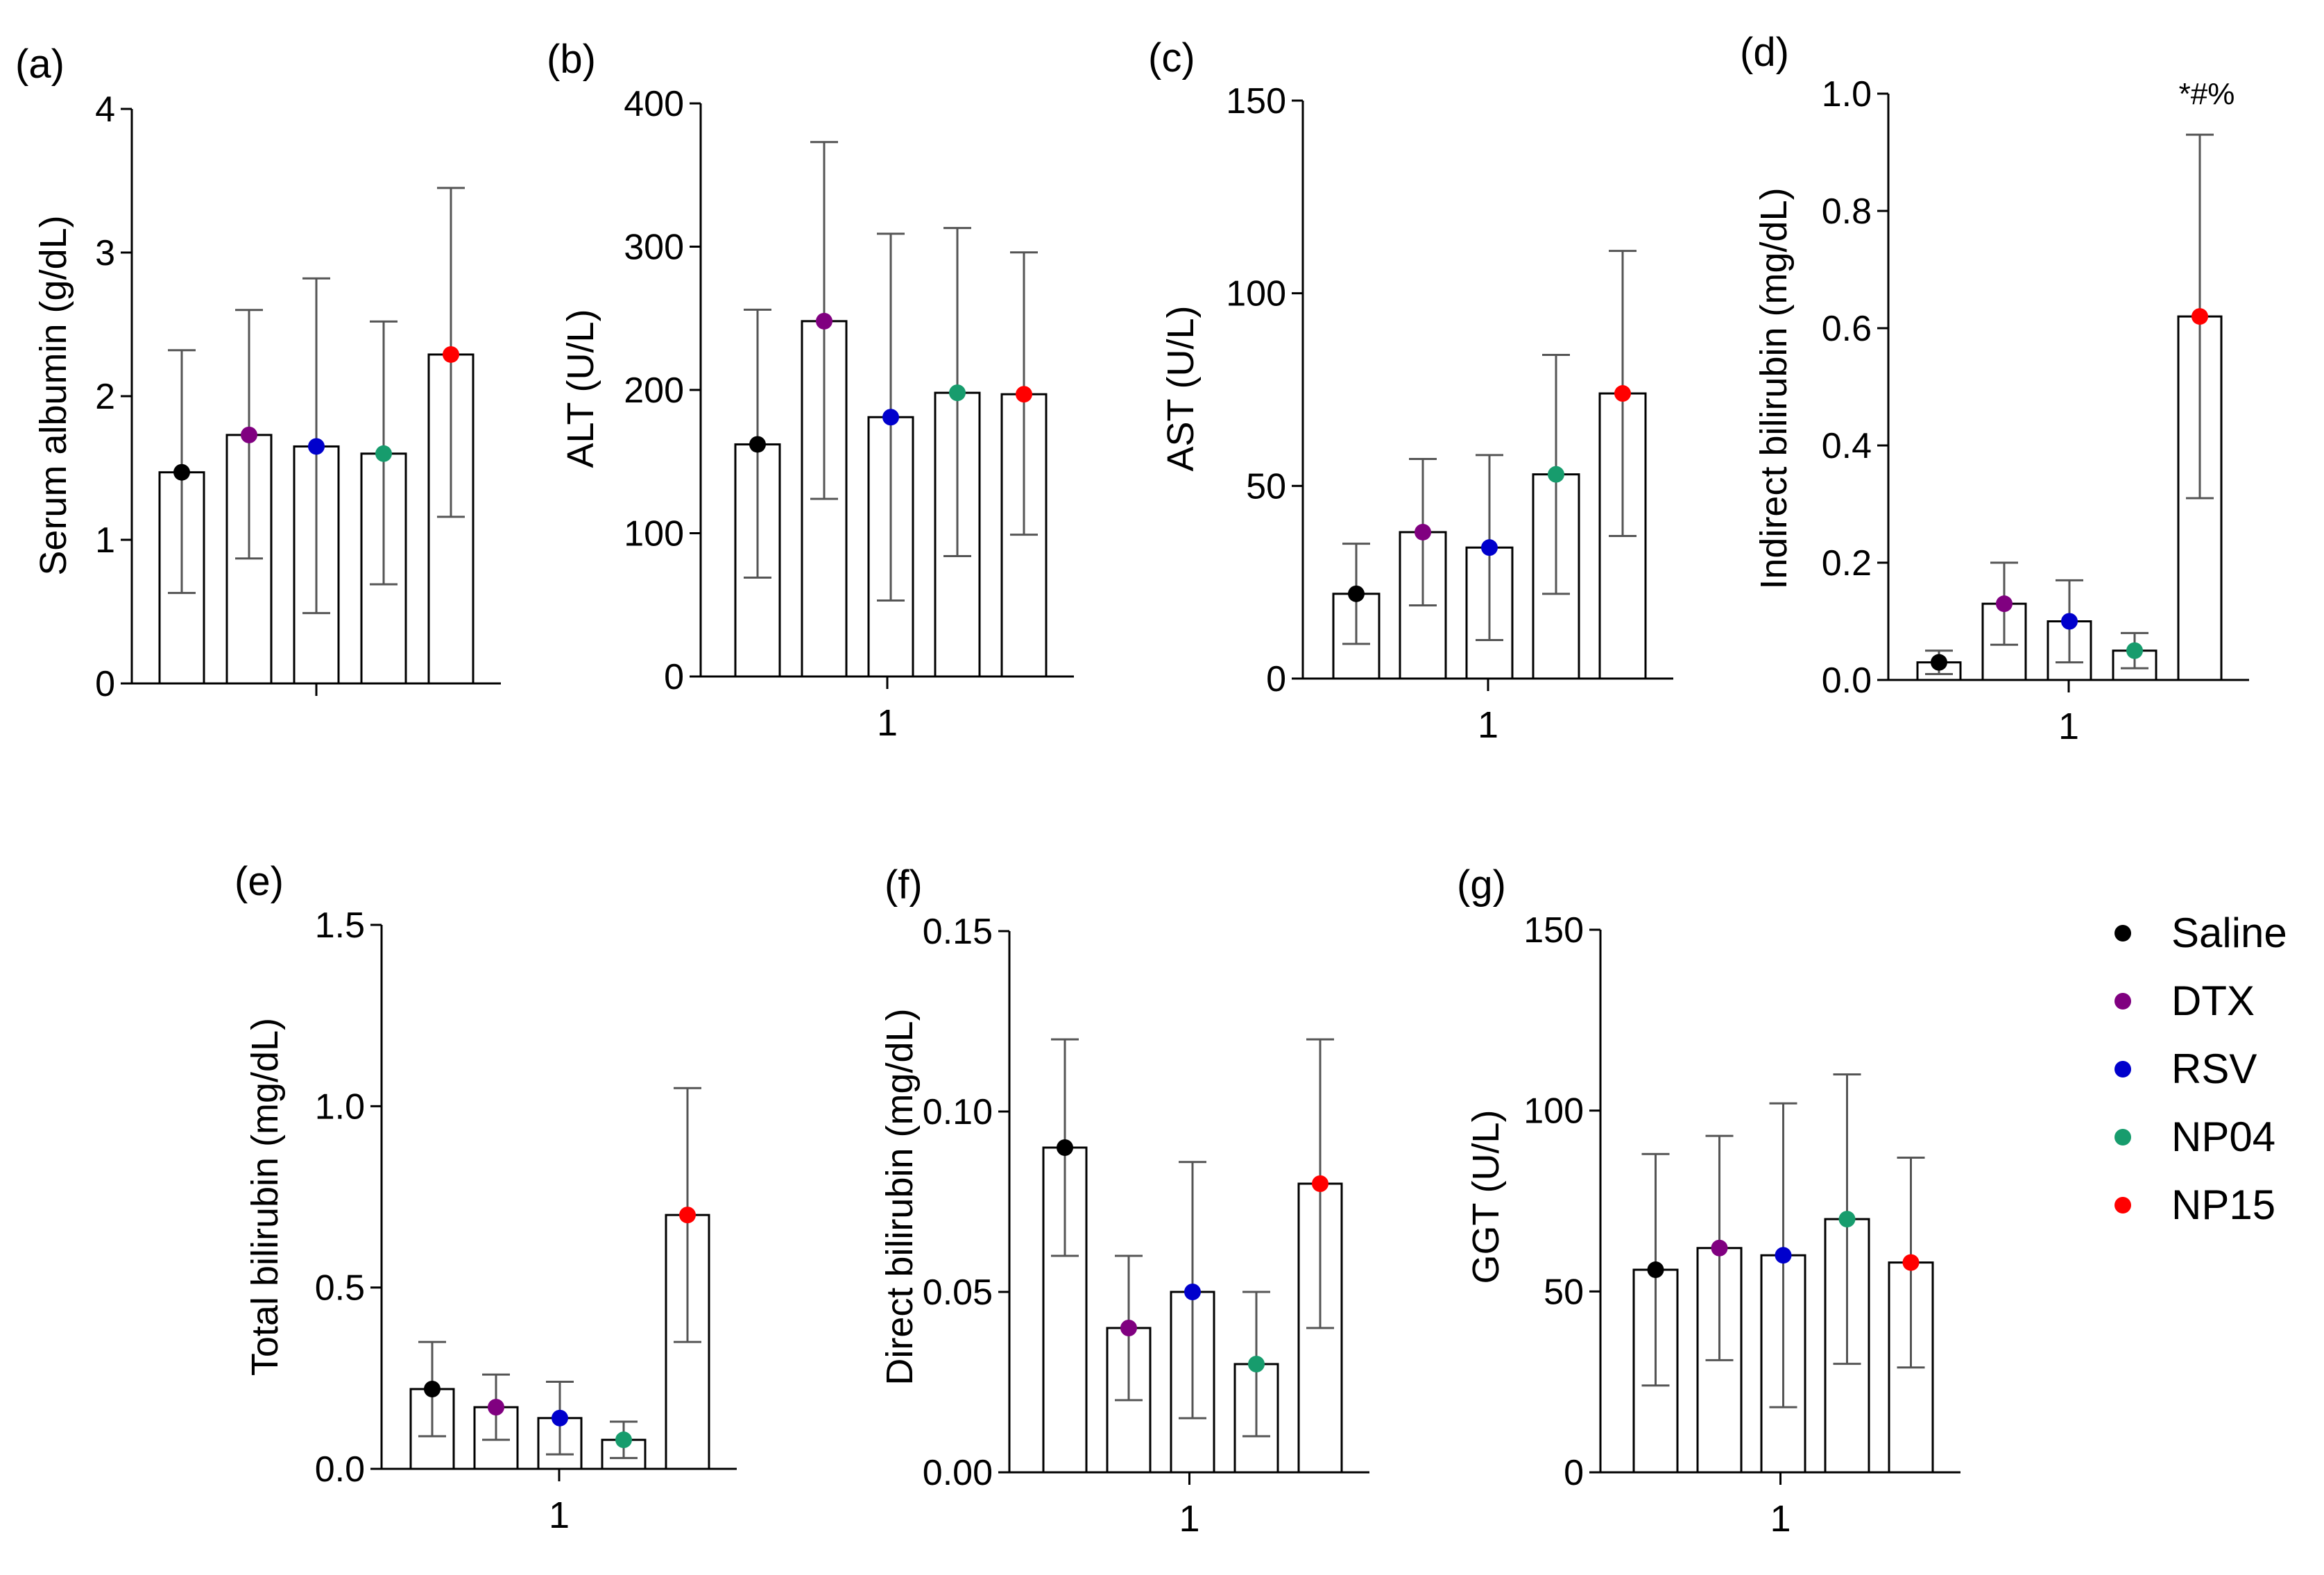 This screenshot has height=1575, width=2324. Describe the element at coordinates (958, 932) in the screenshot. I see `y-tick-label: 0.15` at that location.